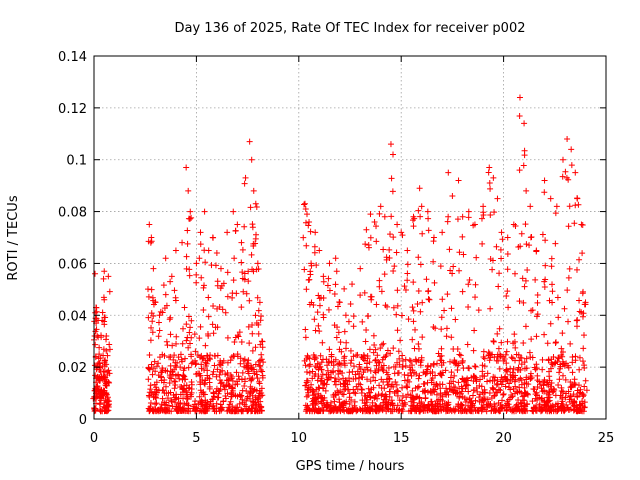  I want to click on y-tick-label: 0.06, so click(72, 264).